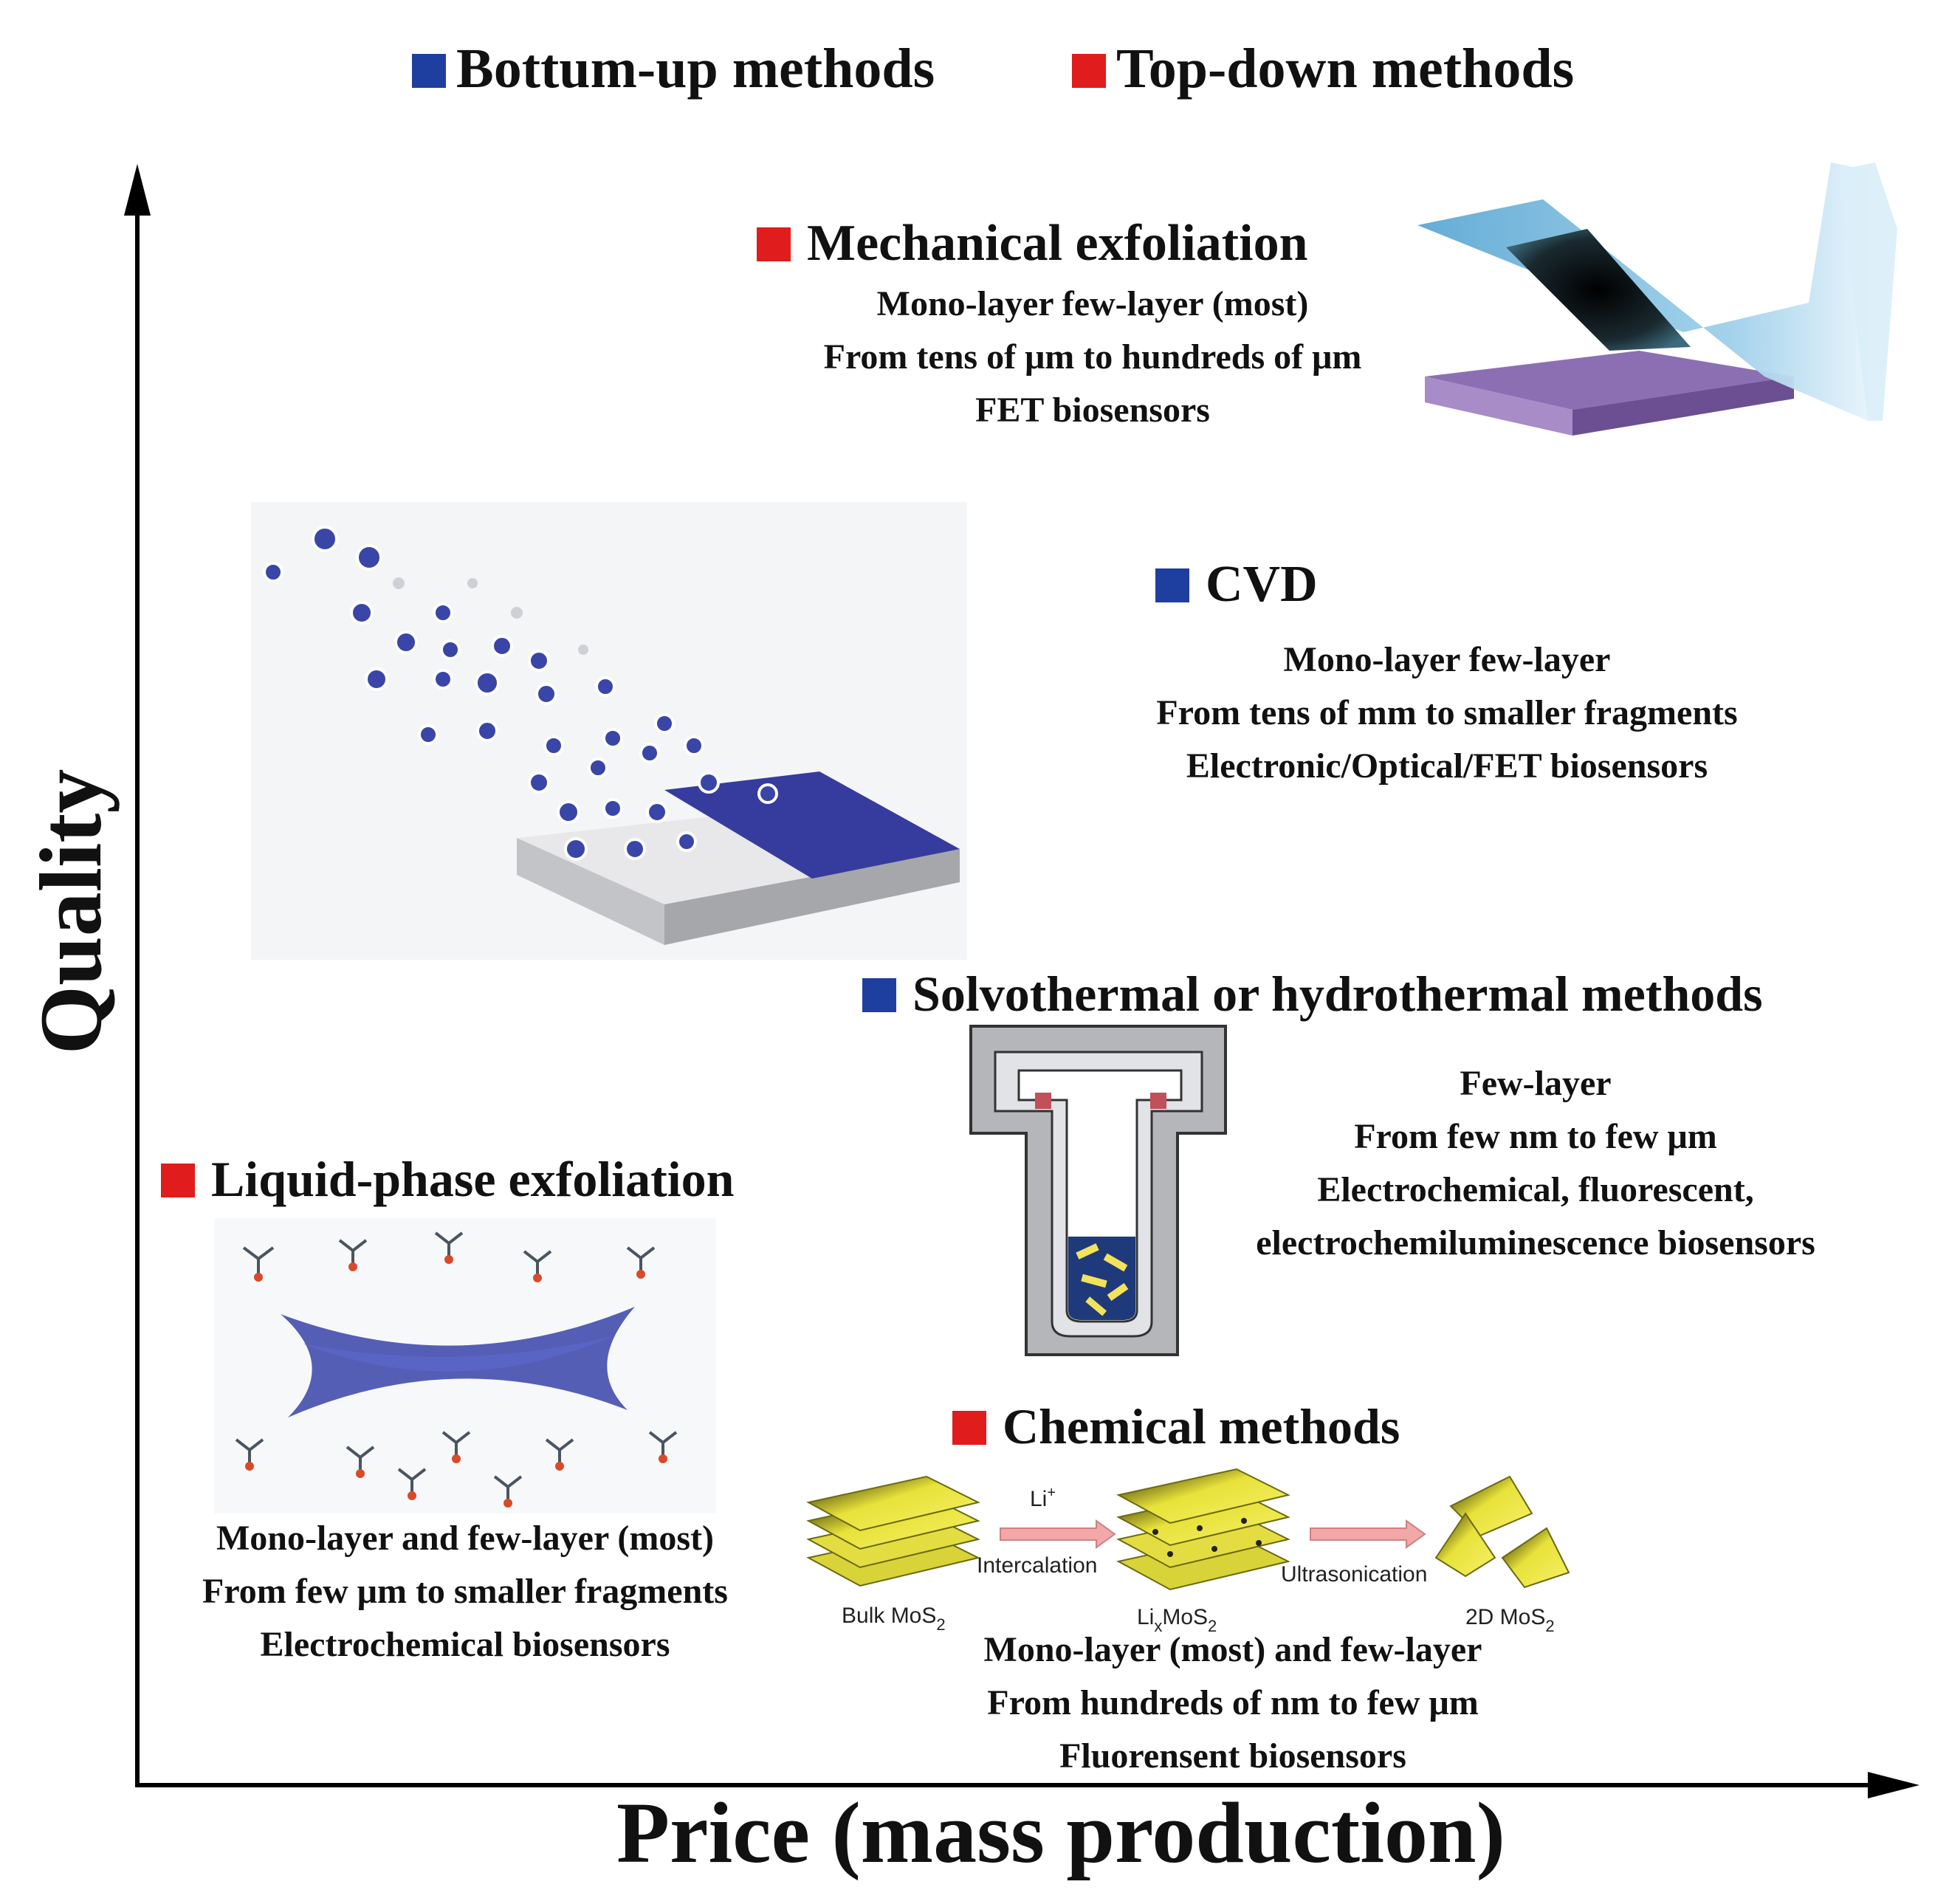  I want to click on cvd-type-swatch, so click(1172, 585).